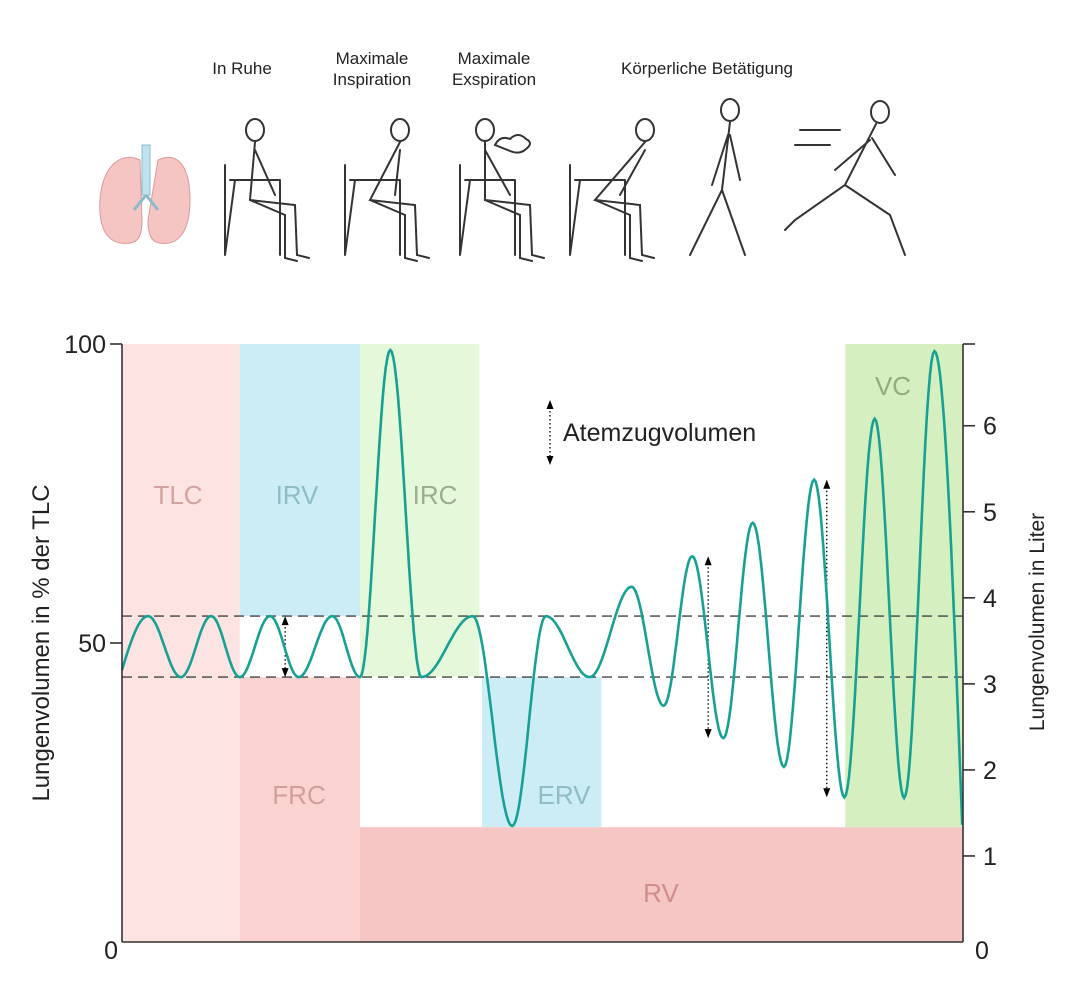  What do you see at coordinates (982, 951) in the screenshot?
I see `y2-tick-label: 0` at bounding box center [982, 951].